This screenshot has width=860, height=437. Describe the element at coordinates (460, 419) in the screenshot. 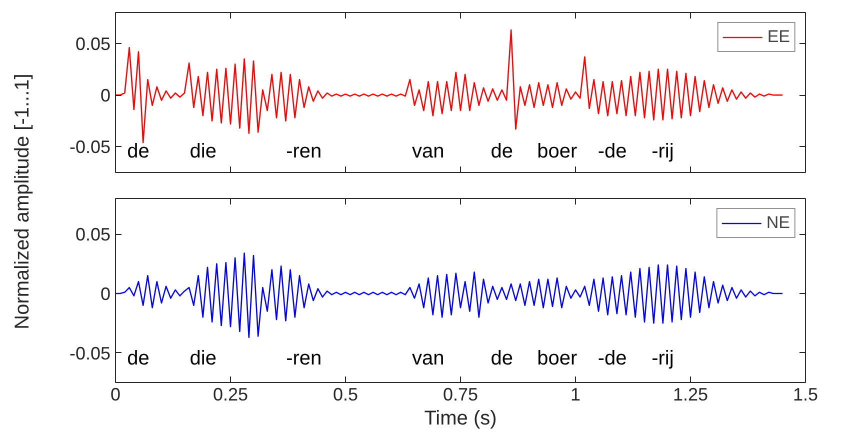

I see `x-axis-title: Time (s)` at that location.